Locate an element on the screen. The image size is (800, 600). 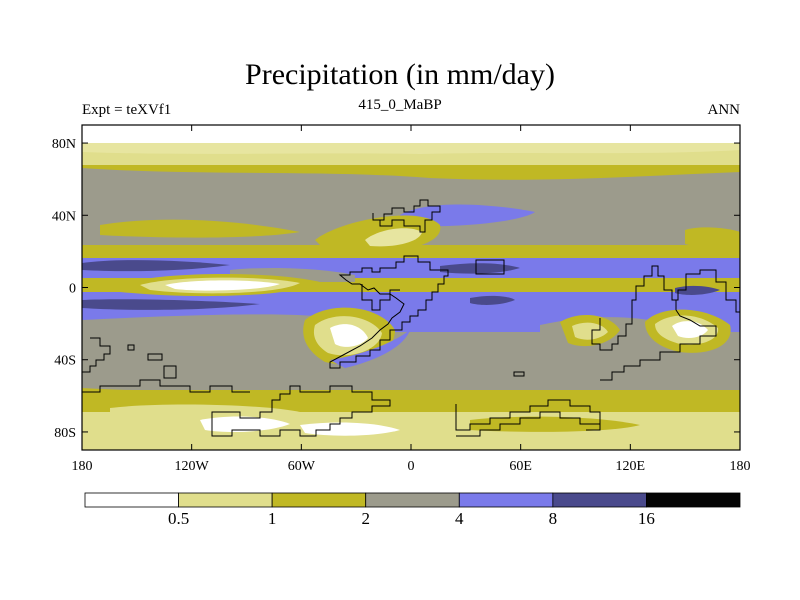
south-light-pool-west is located at coordinates (205, 412).